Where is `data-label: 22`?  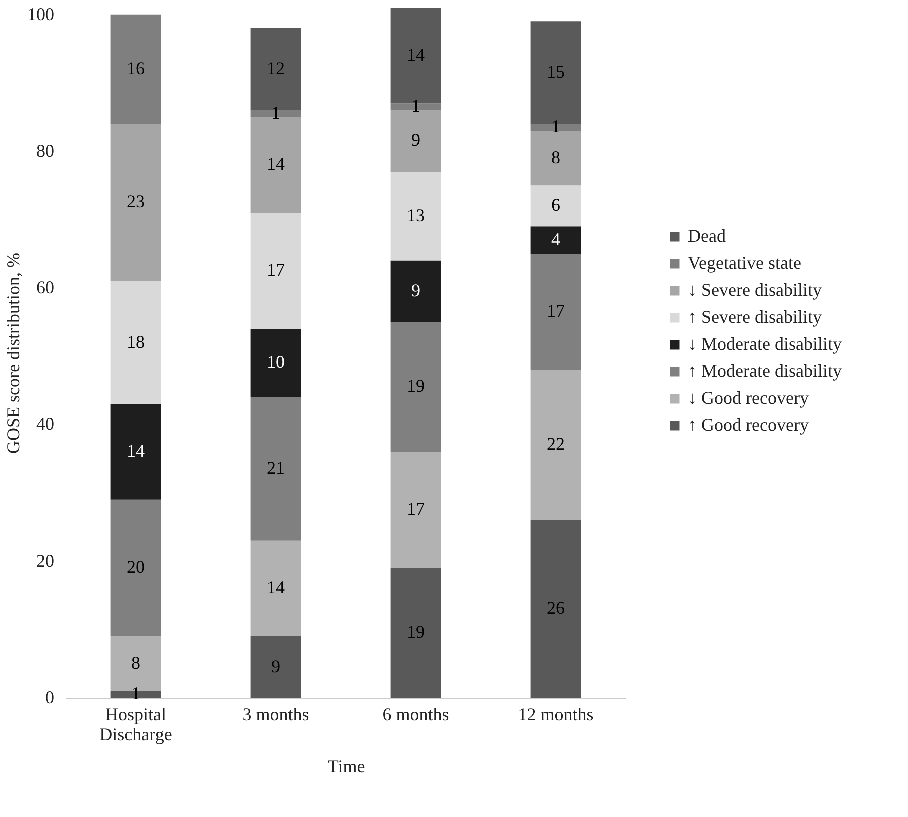 data-label: 22 is located at coordinates (556, 444).